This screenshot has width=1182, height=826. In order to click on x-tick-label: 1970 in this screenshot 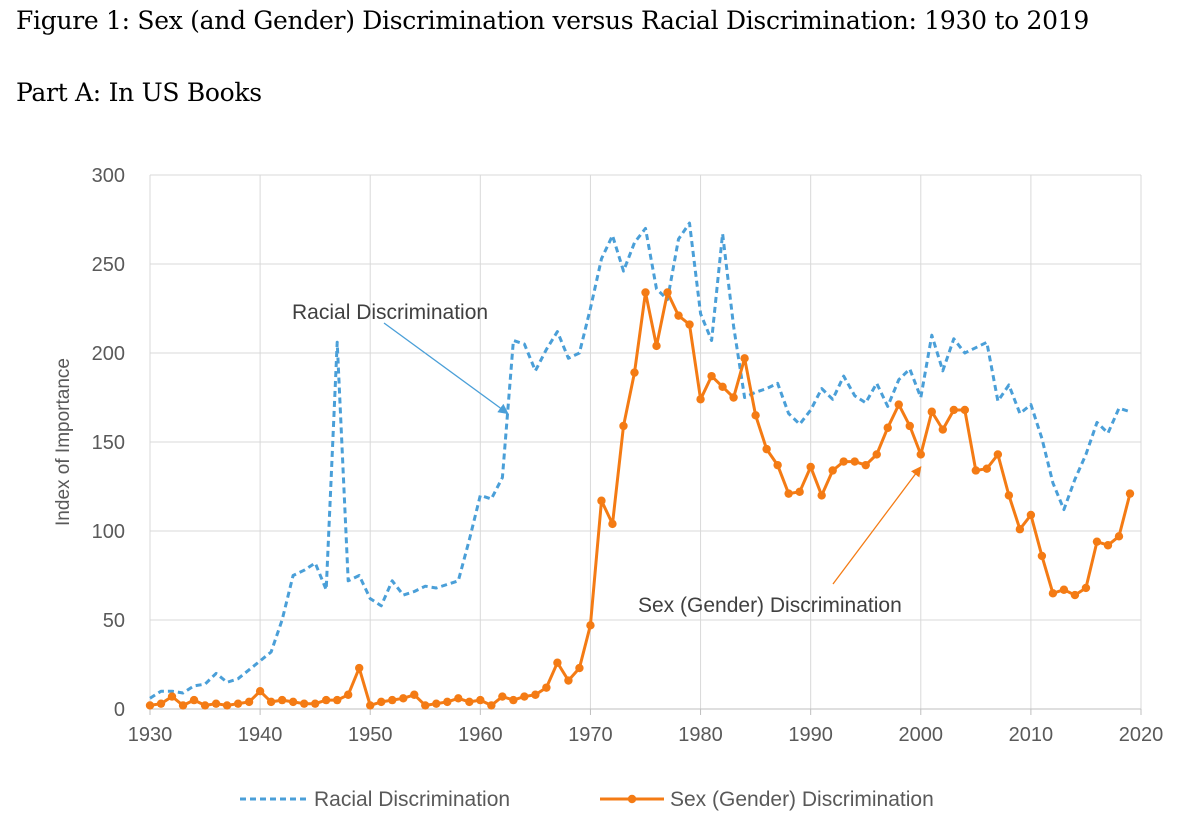, I will do `click(590, 735)`.